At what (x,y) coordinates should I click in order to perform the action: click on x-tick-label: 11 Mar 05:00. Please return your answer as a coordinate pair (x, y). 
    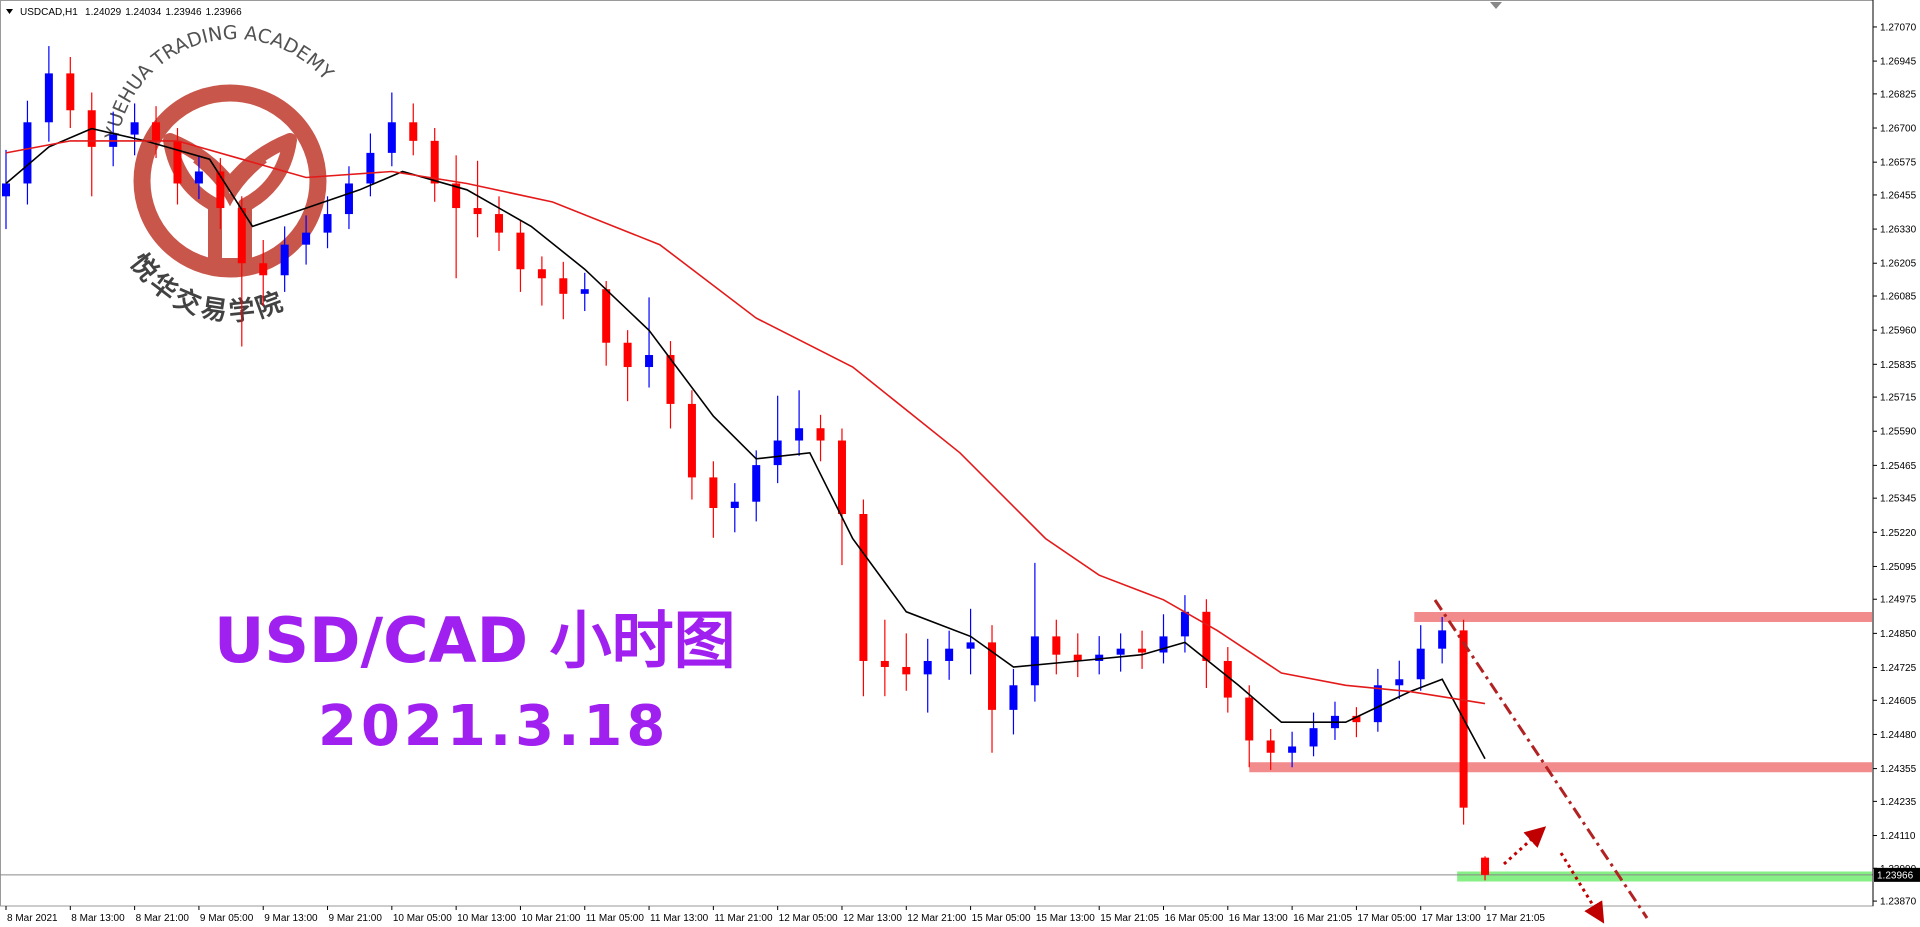
    Looking at the image, I should click on (615, 918).